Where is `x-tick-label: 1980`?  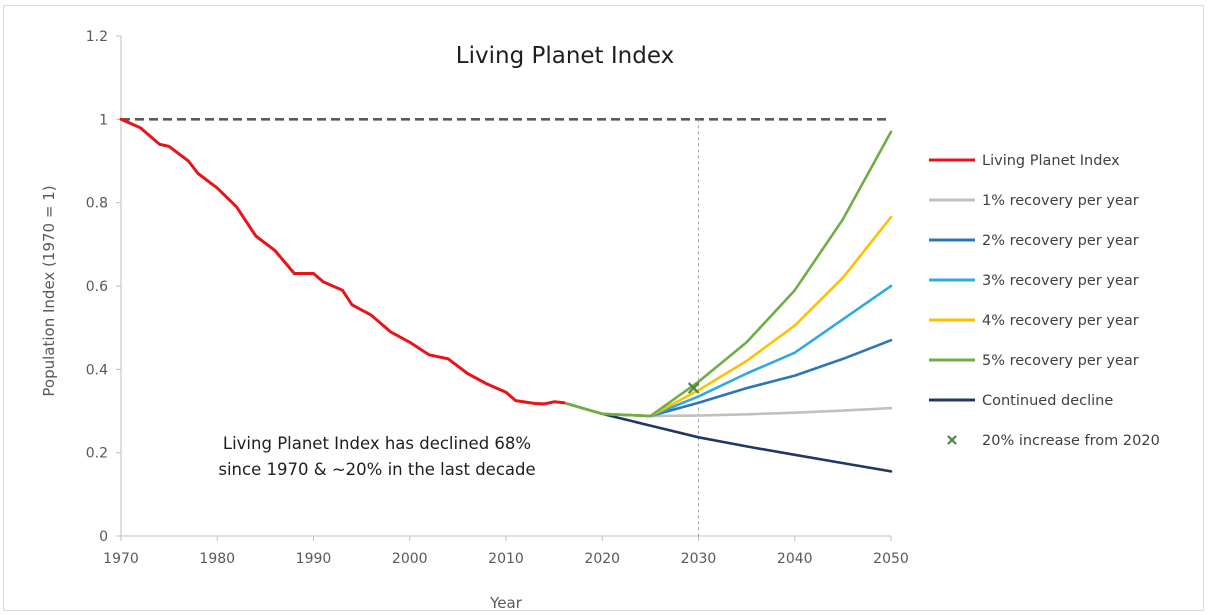
x-tick-label: 1980 is located at coordinates (217, 559).